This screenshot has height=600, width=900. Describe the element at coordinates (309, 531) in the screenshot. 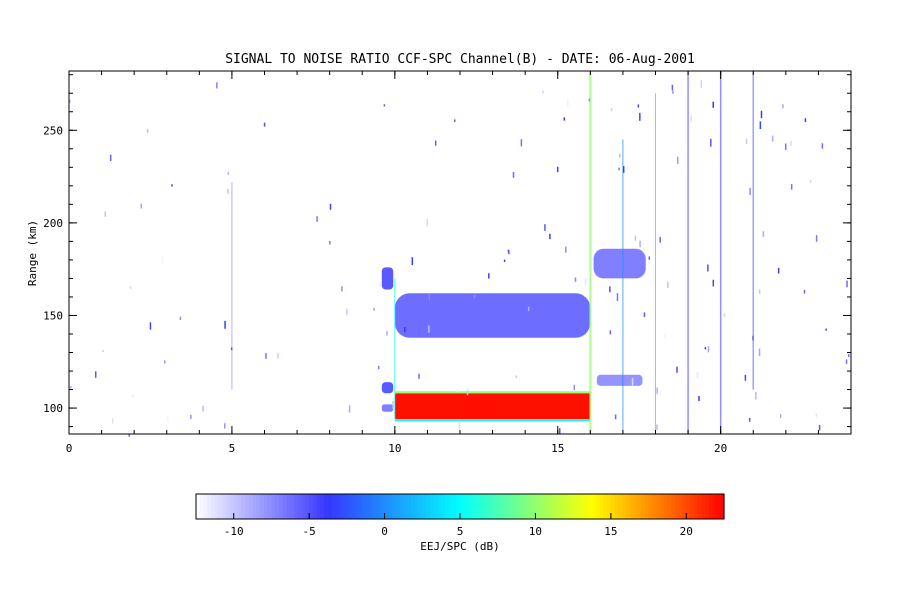

I see `colorbar-tick-label: -5` at that location.